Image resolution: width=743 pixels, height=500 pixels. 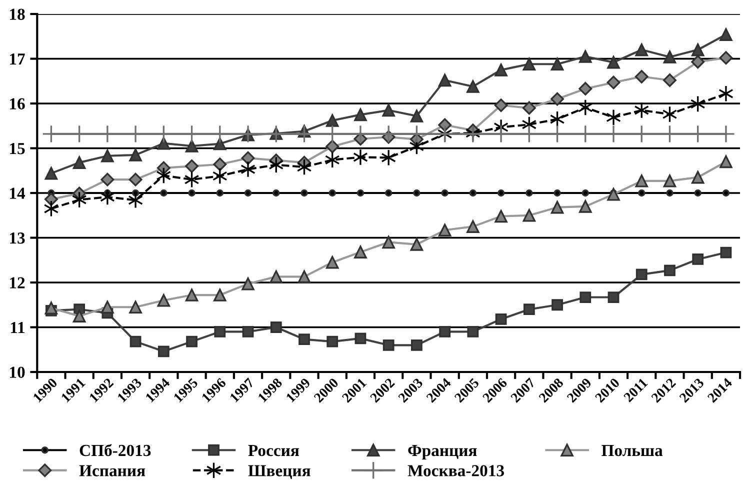 I want to click on x-tick-label: 1991, so click(x=73, y=390).